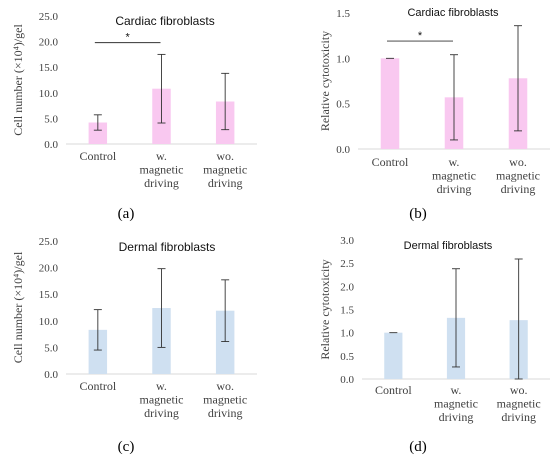 The image size is (550, 467). What do you see at coordinates (126, 447) in the screenshot?
I see `panel-label: (c)` at bounding box center [126, 447].